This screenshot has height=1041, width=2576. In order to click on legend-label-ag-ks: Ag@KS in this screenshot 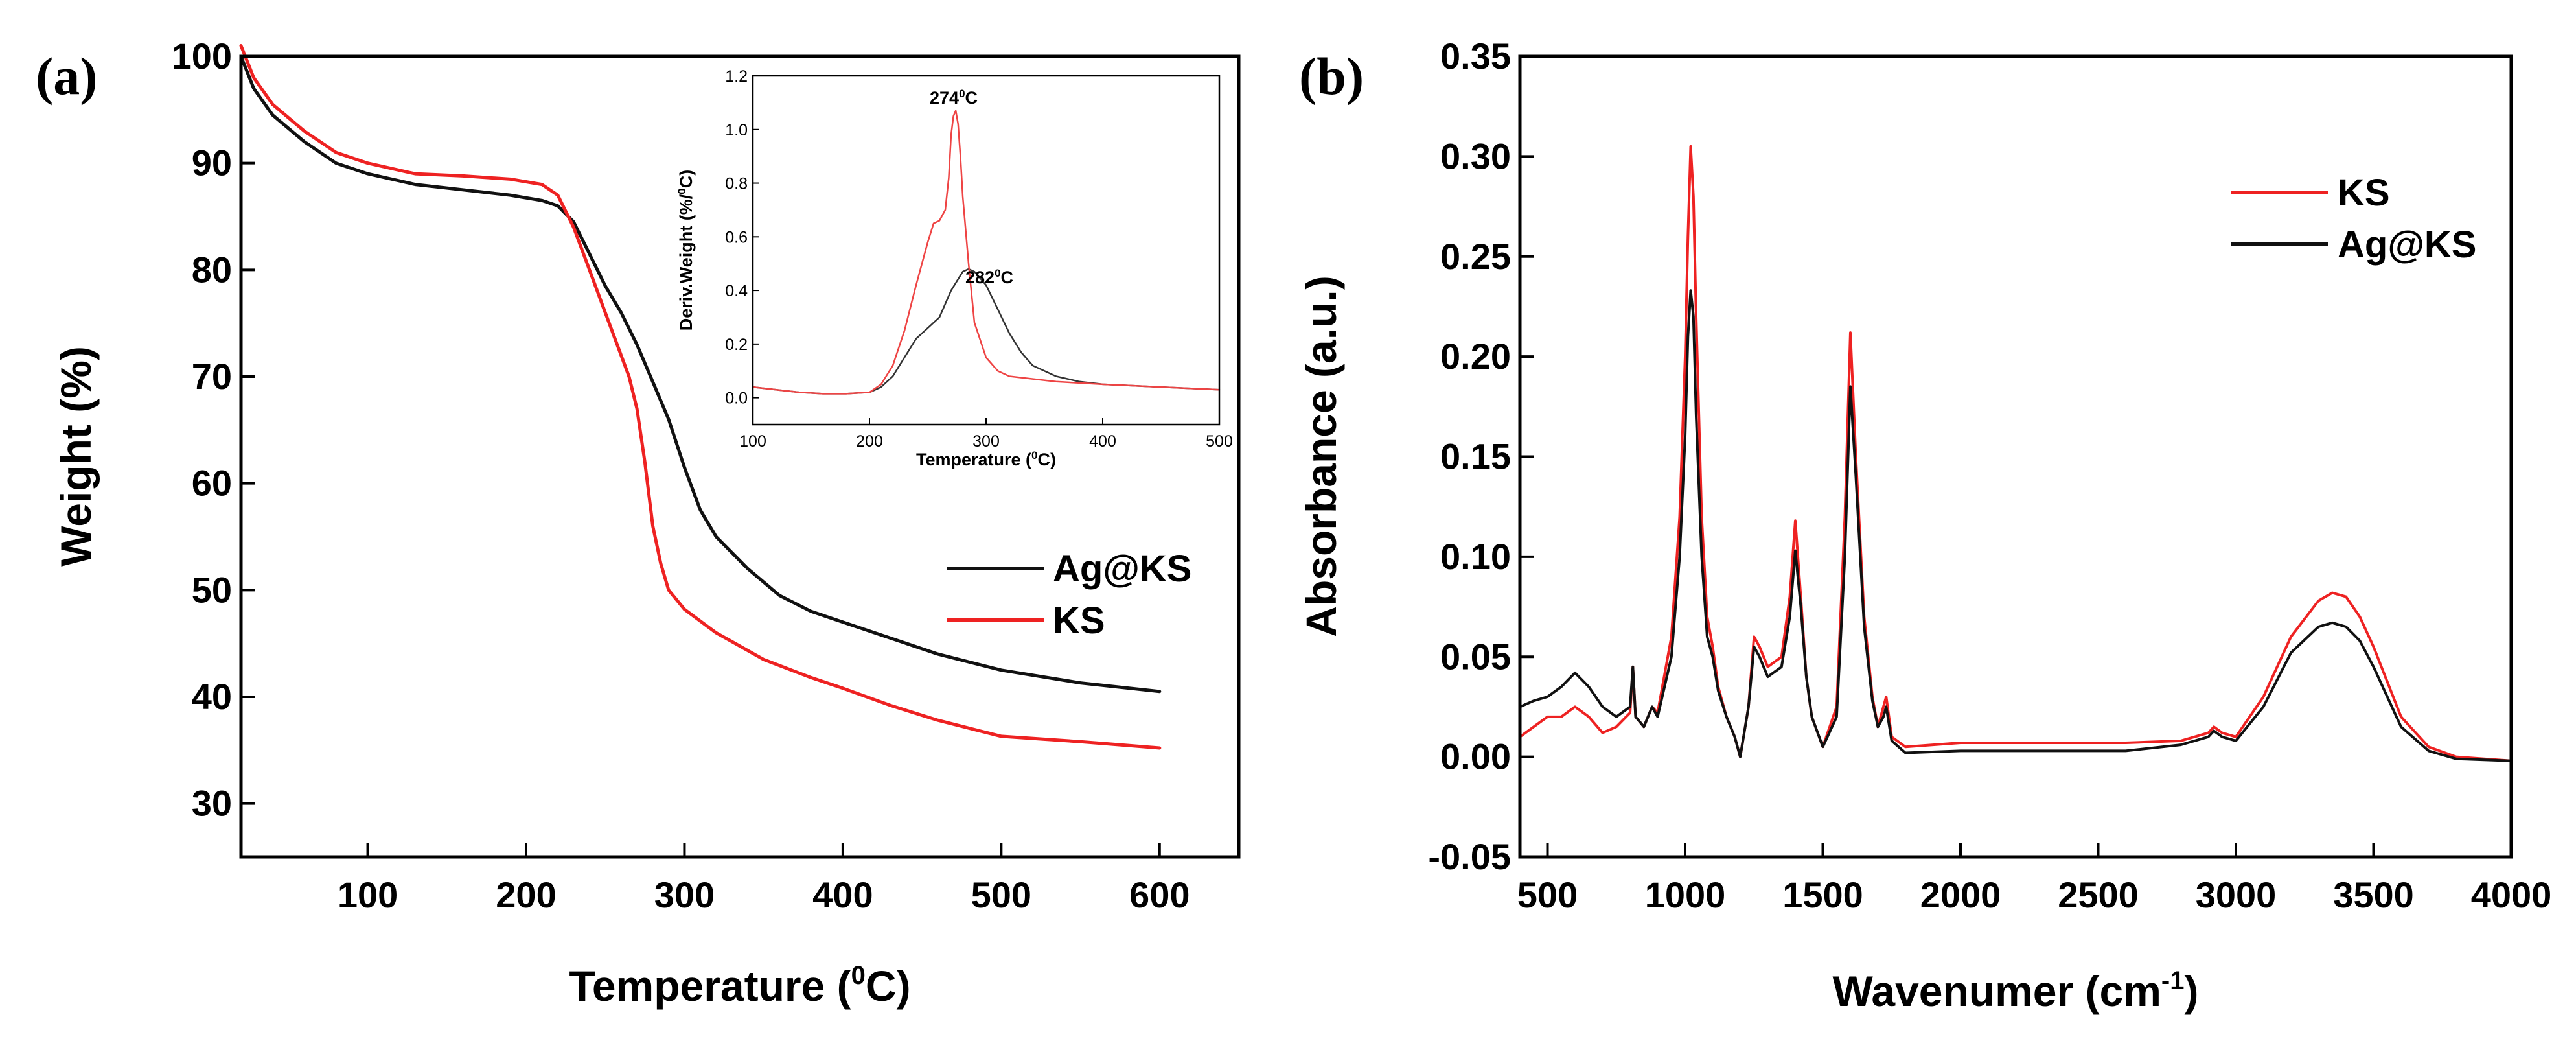, I will do `click(1122, 569)`.